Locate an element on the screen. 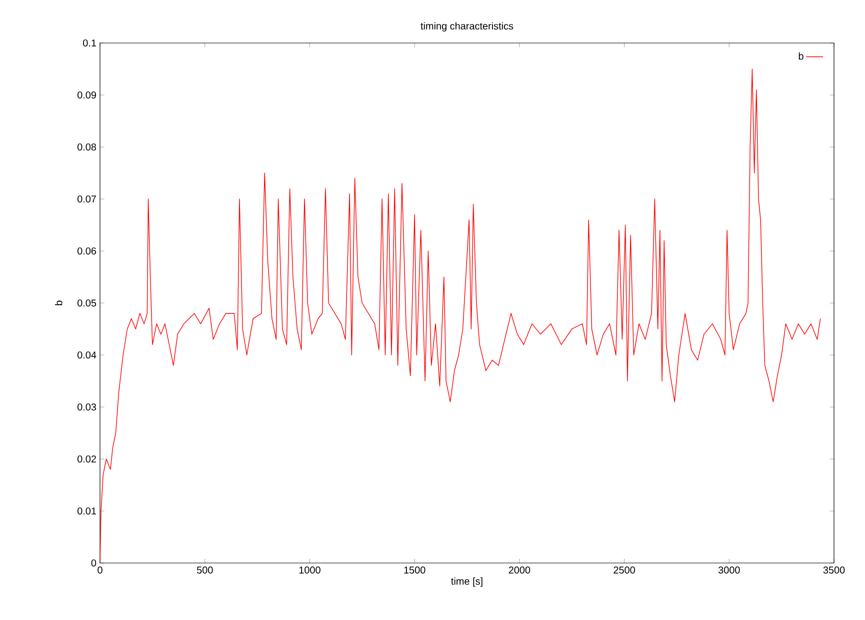  y-tick-label: 0.1 is located at coordinates (89, 43).